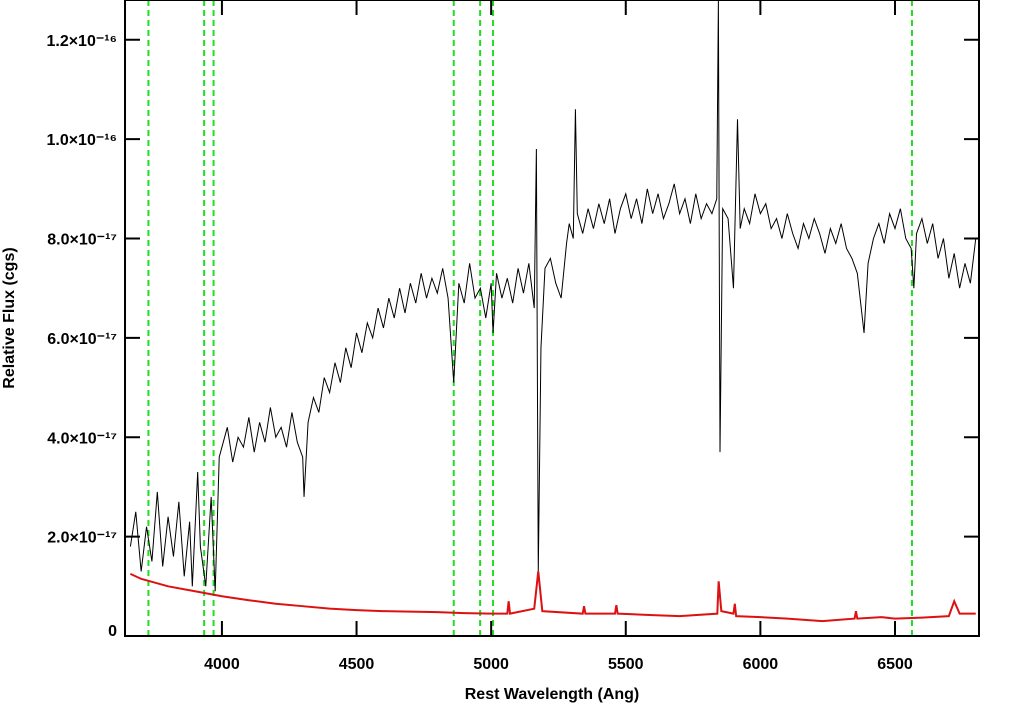 Image resolution: width=1020 pixels, height=711 pixels. What do you see at coordinates (552, 597) in the screenshot?
I see `spectrum-line` at bounding box center [552, 597].